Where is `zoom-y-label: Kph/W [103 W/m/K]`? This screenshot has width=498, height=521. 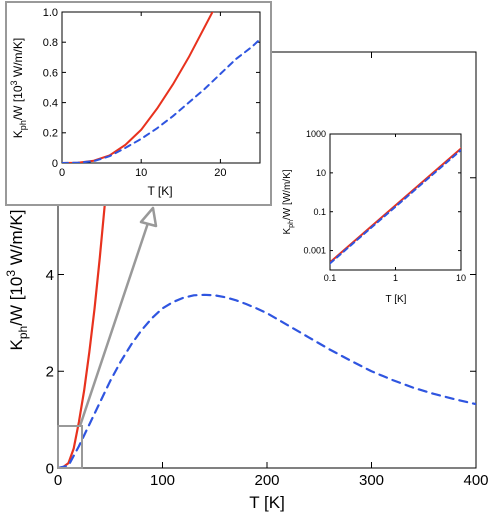
zoom-y-label: Kph/W [103 W/m/K] is located at coordinates (18, 88).